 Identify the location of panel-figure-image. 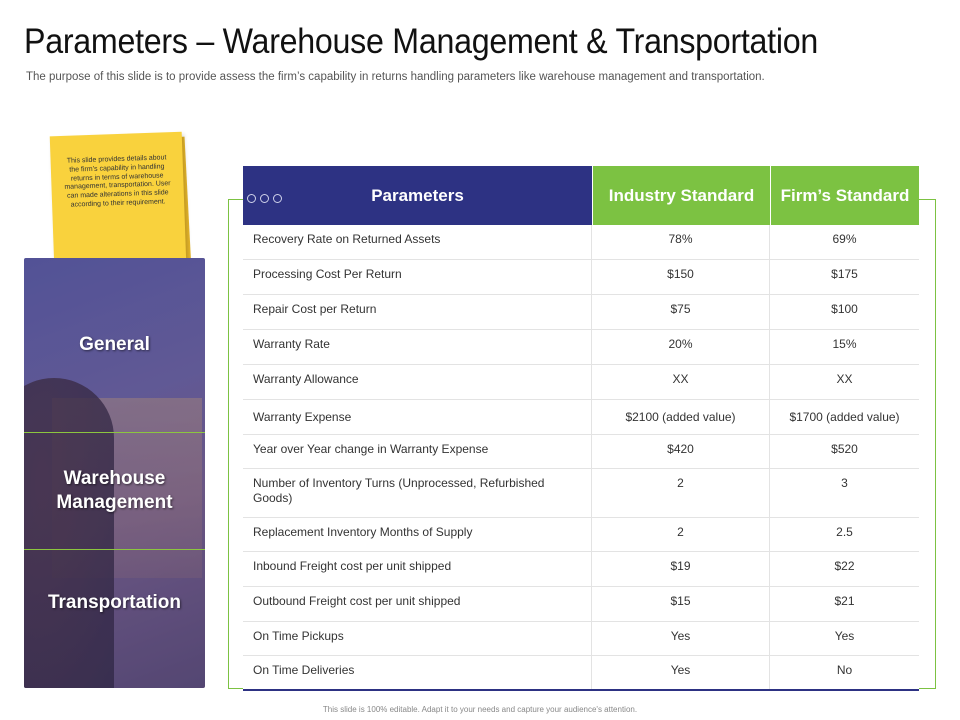
(69, 533).